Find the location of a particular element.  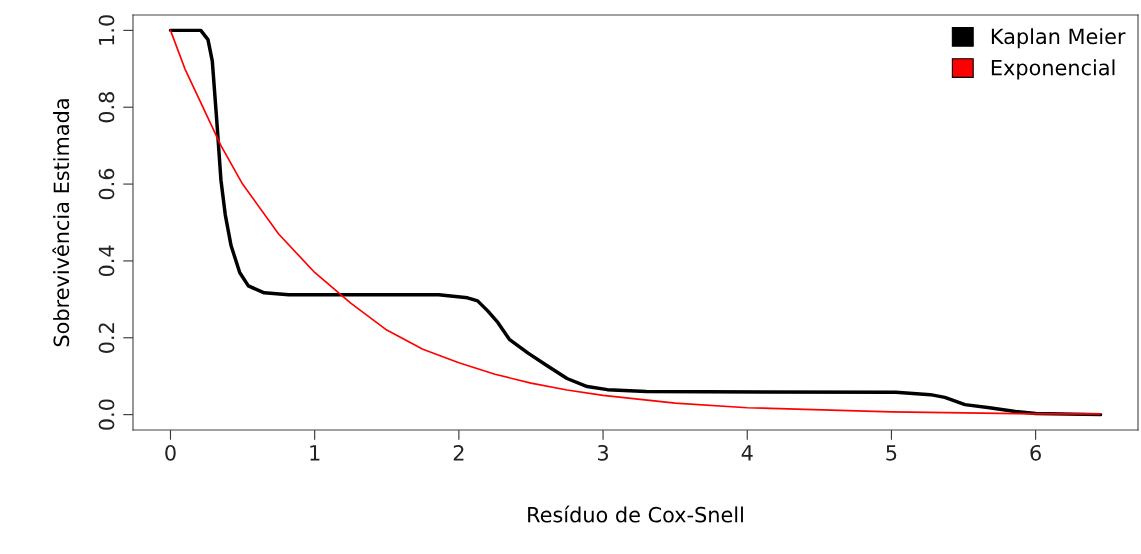

x-tick-label: 5 is located at coordinates (891, 453).